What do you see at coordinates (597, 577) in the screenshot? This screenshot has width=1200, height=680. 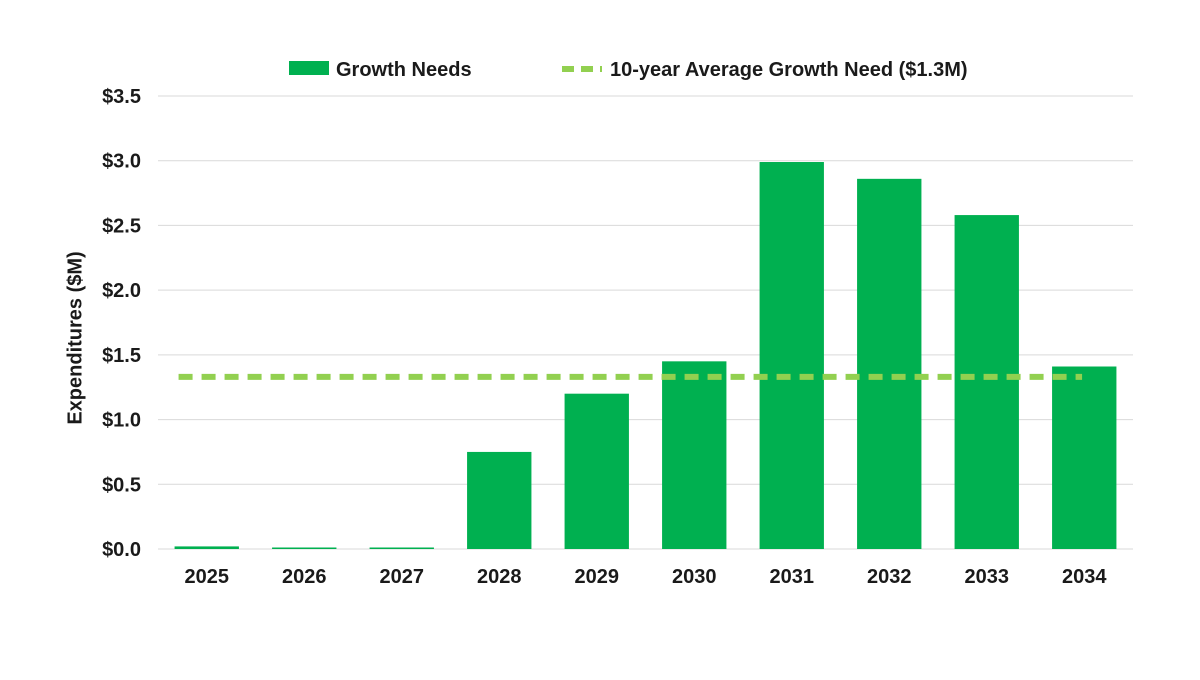 I see `x-tick-label-2029: 2029` at bounding box center [597, 577].